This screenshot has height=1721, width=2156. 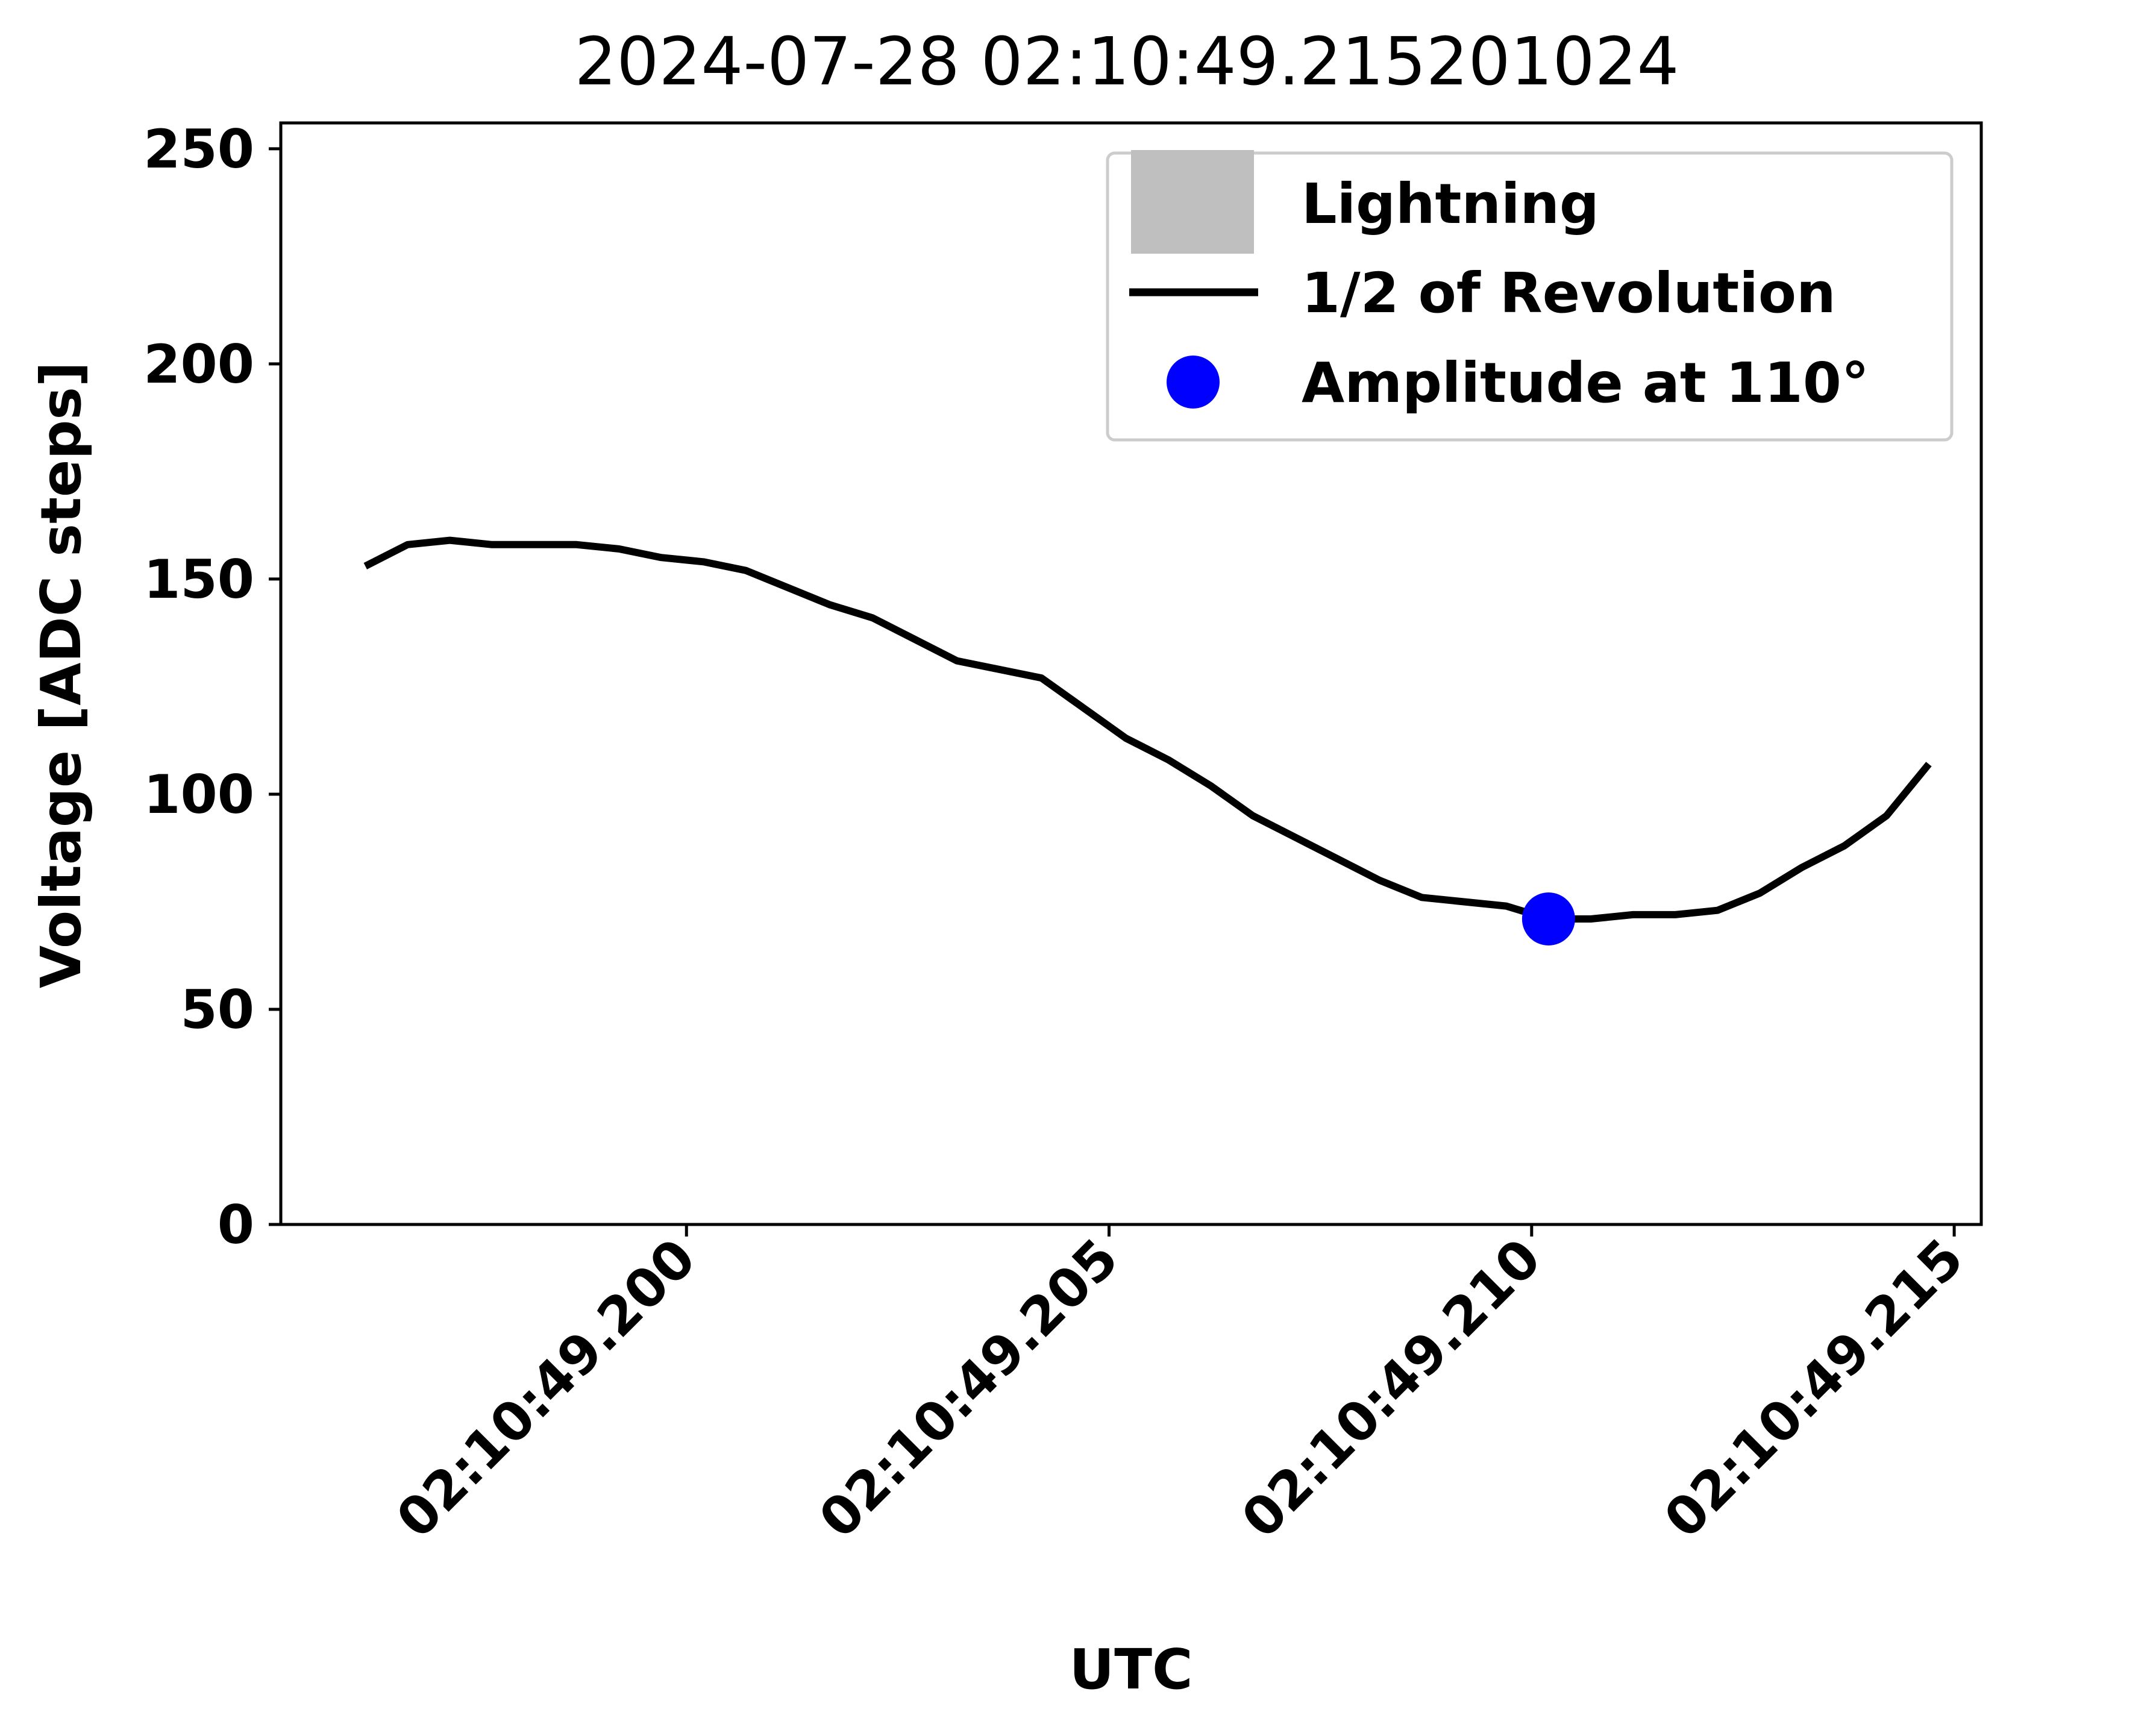 I want to click on x-tick-label: 02:10:49.205, so click(x=968, y=1388).